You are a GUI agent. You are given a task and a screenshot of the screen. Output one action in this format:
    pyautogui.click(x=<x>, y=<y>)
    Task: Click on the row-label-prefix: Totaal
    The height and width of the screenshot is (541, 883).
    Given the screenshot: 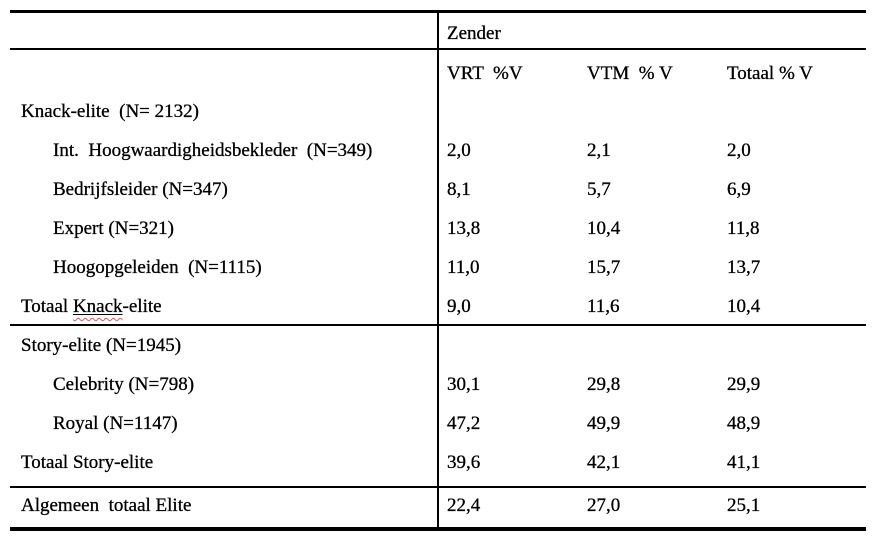 What is the action you would take?
    pyautogui.click(x=47, y=306)
    